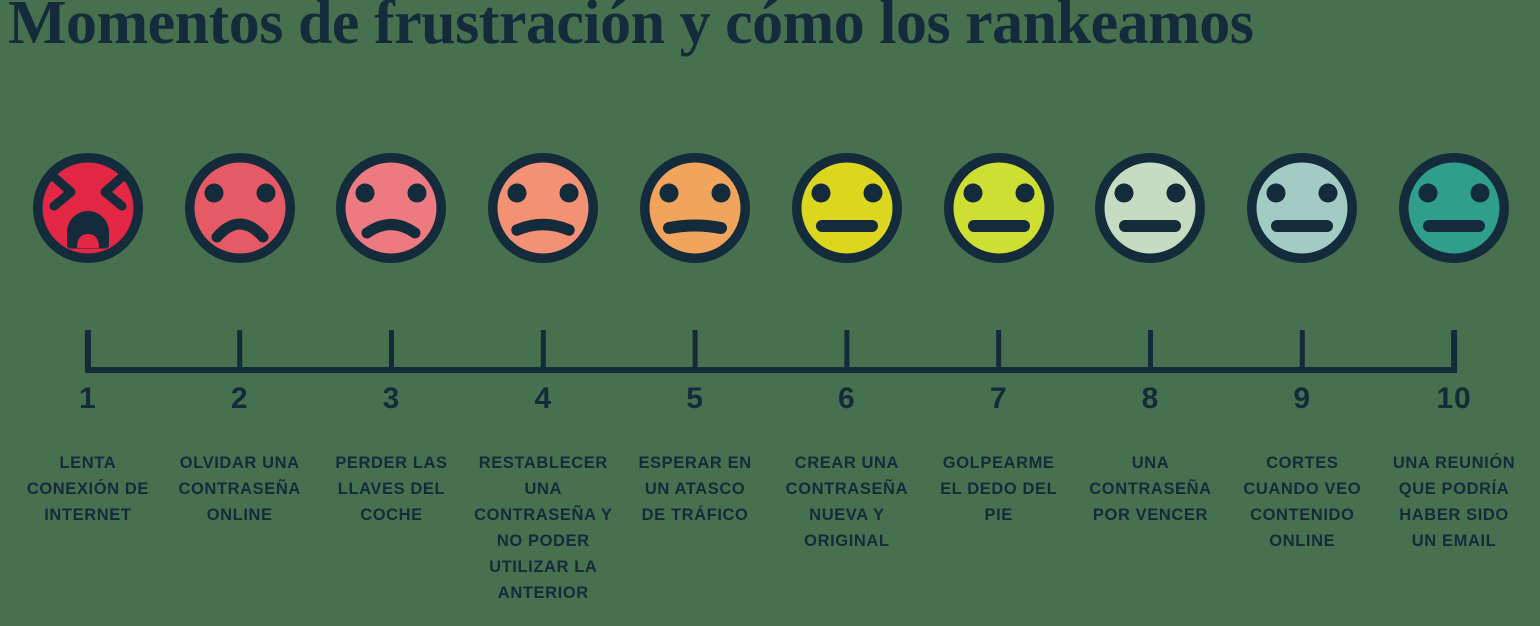 The image size is (1540, 626). I want to click on label-column-1: LENTA CONEXIÓN DE INTERNET, so click(88, 528).